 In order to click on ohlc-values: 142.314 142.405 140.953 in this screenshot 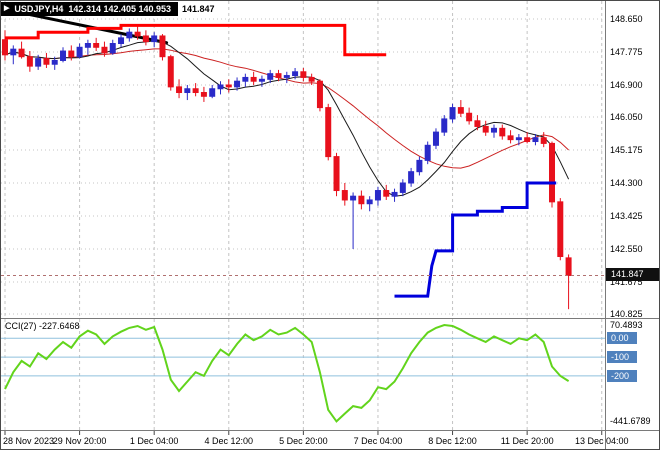, I will do `click(120, 9)`.